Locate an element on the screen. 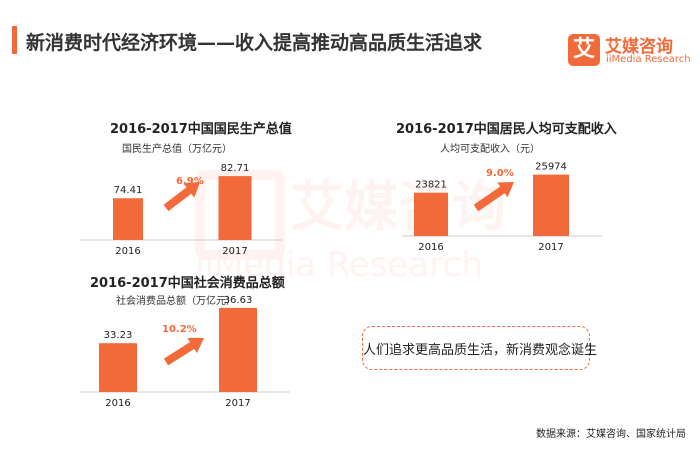 This screenshot has width=700, height=450. growth-rate-label: 9.0% is located at coordinates (500, 173).